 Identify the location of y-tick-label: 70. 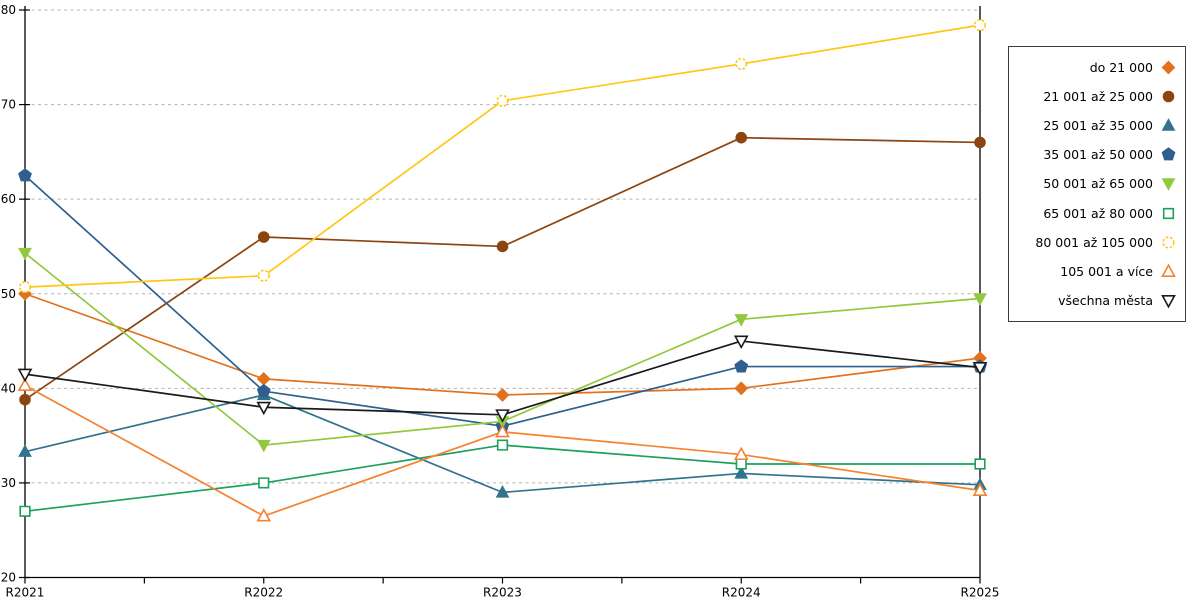
(8, 105).